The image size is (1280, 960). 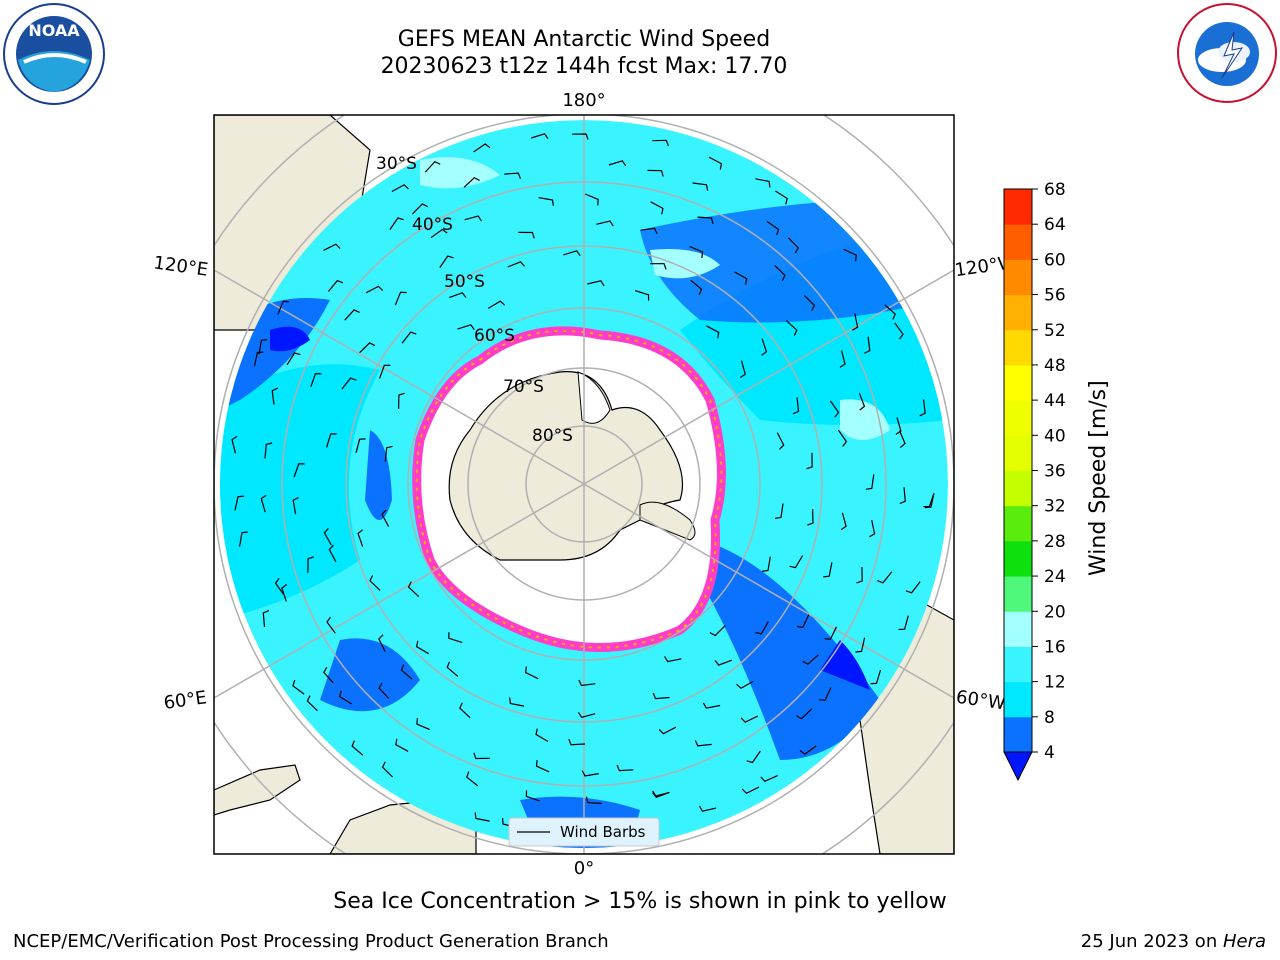 I want to click on lat-label-30s: 30°S, so click(x=396, y=164).